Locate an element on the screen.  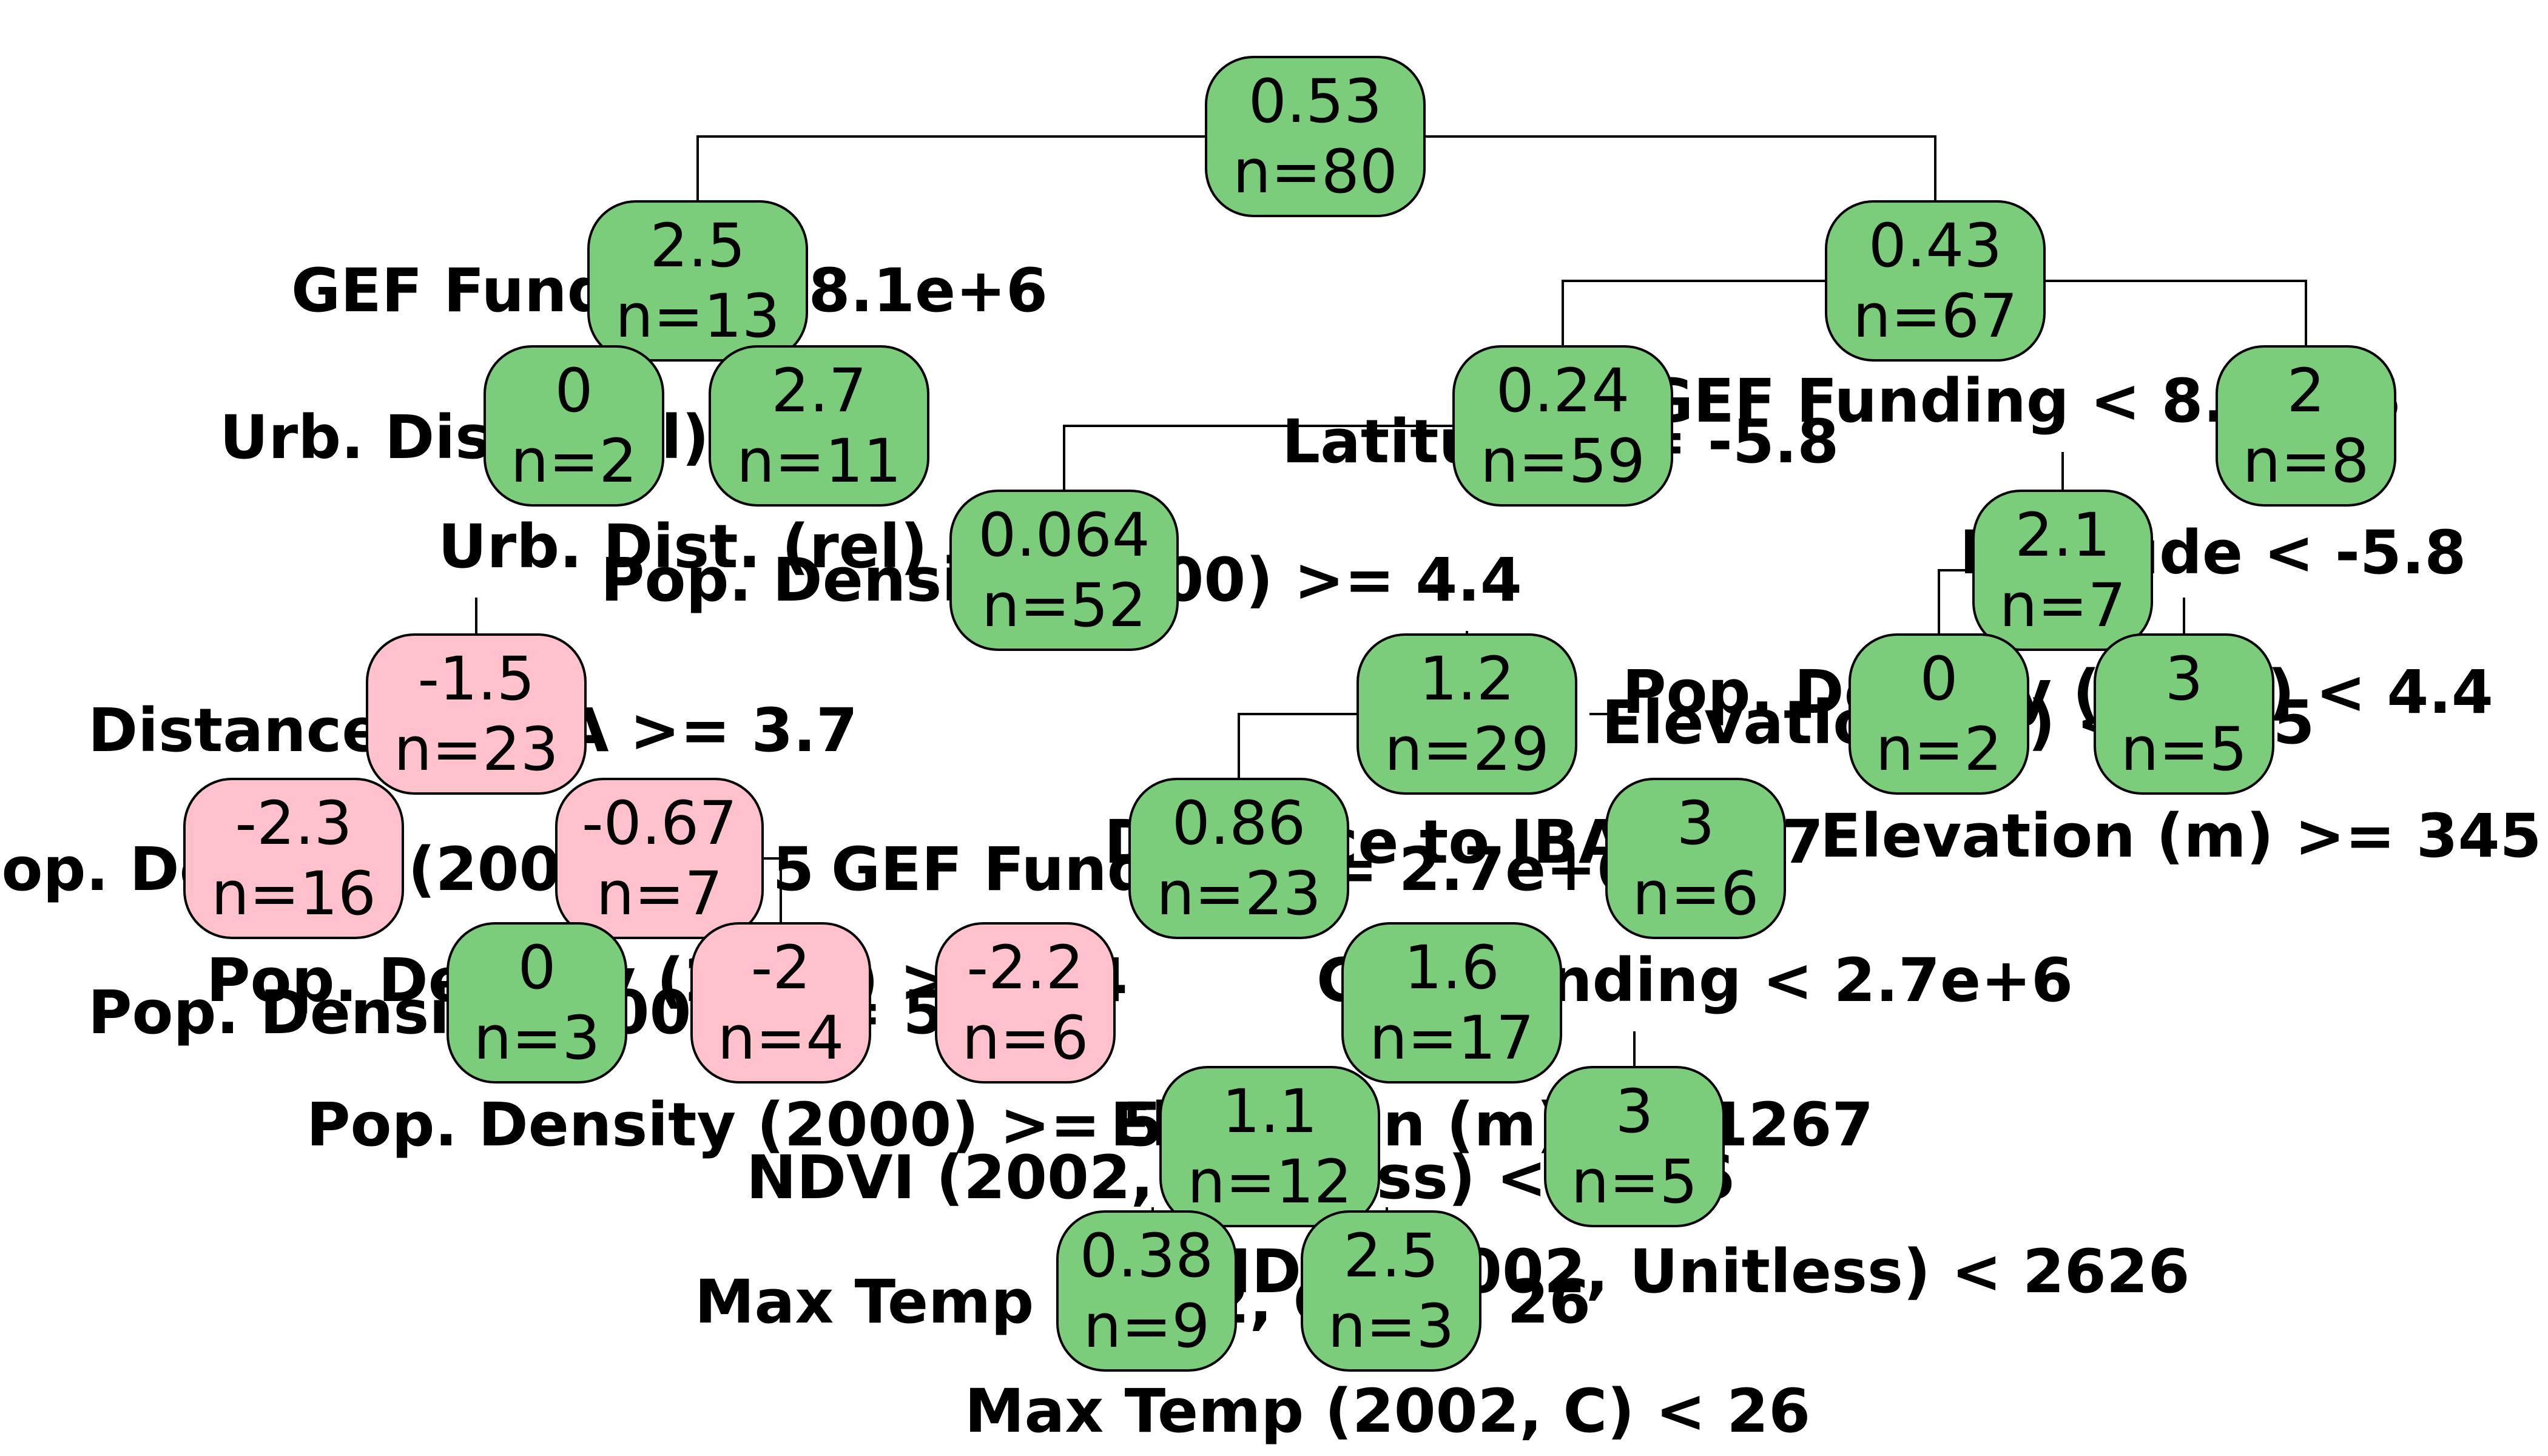
tree-node: -0.67n=7 is located at coordinates (659, 858).